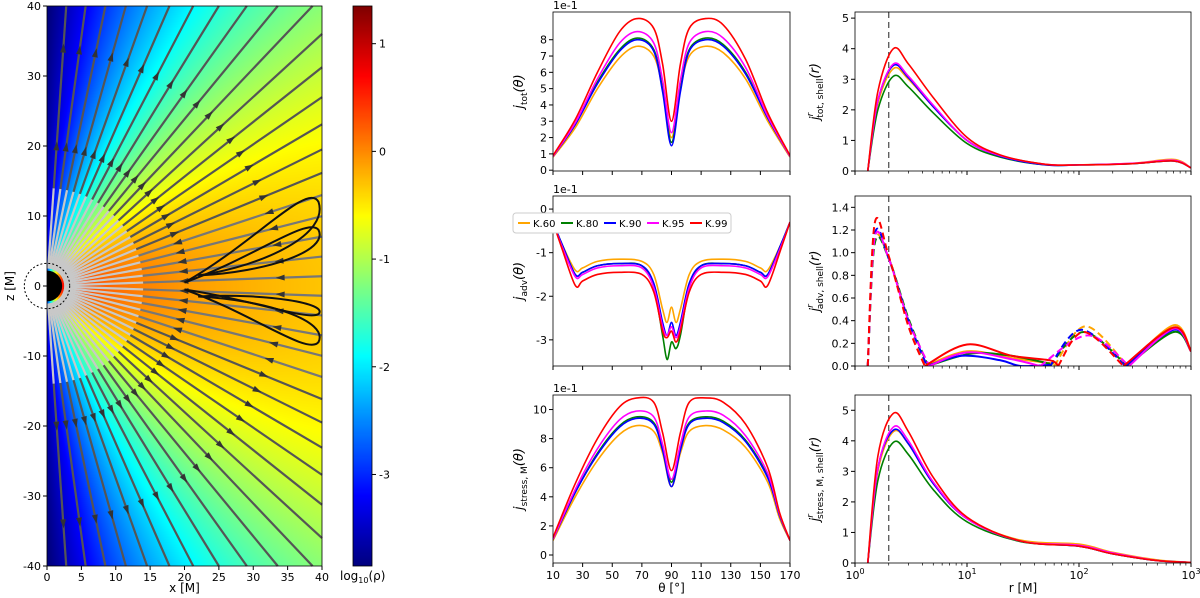 The width and height of the screenshot is (1200, 598). What do you see at coordinates (716, 224) in the screenshot?
I see `legend-label: K.99` at bounding box center [716, 224].